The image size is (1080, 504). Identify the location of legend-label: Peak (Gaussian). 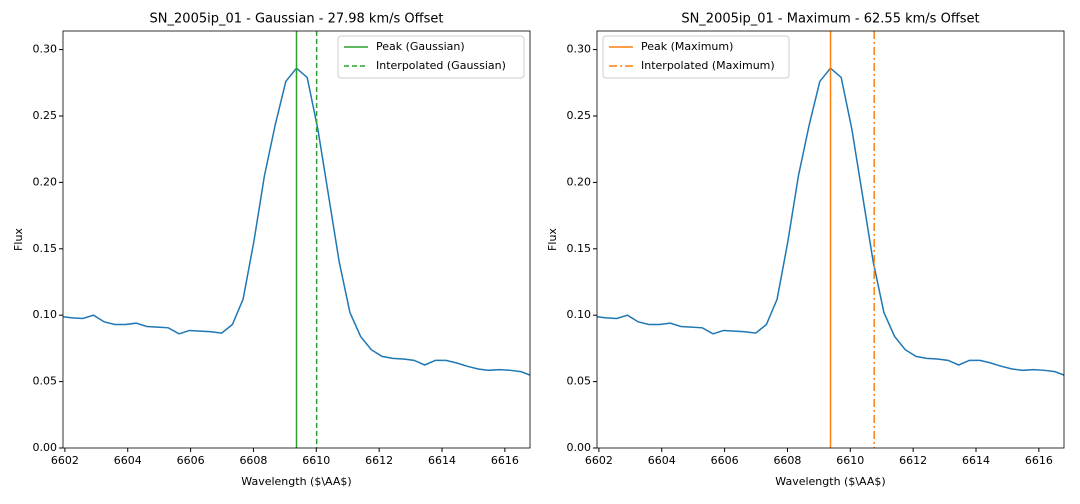
(420, 46).